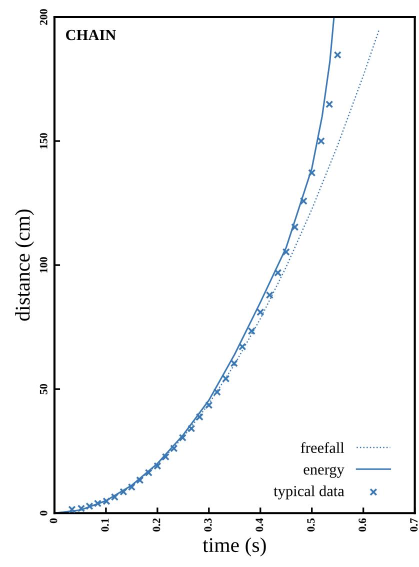  What do you see at coordinates (208, 525) in the screenshot?
I see `x-tick-label: 0.3` at bounding box center [208, 525].